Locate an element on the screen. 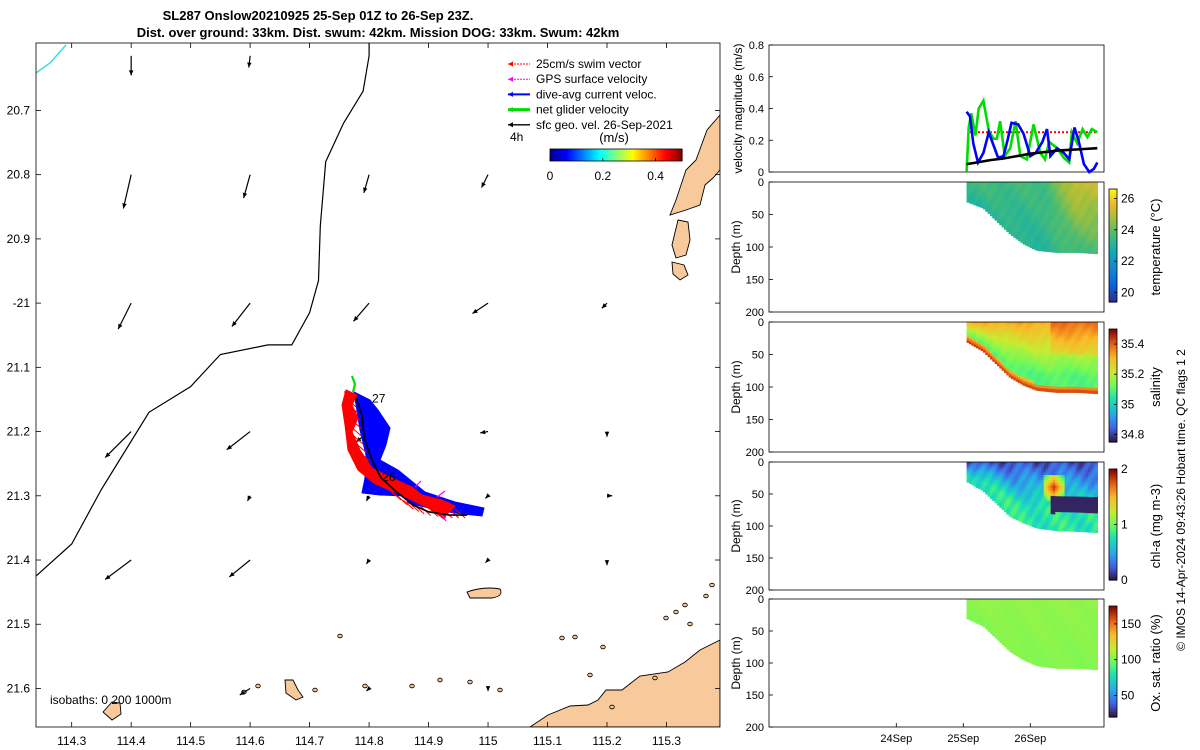  chla-y-tick-label: 200 is located at coordinates (755, 591).